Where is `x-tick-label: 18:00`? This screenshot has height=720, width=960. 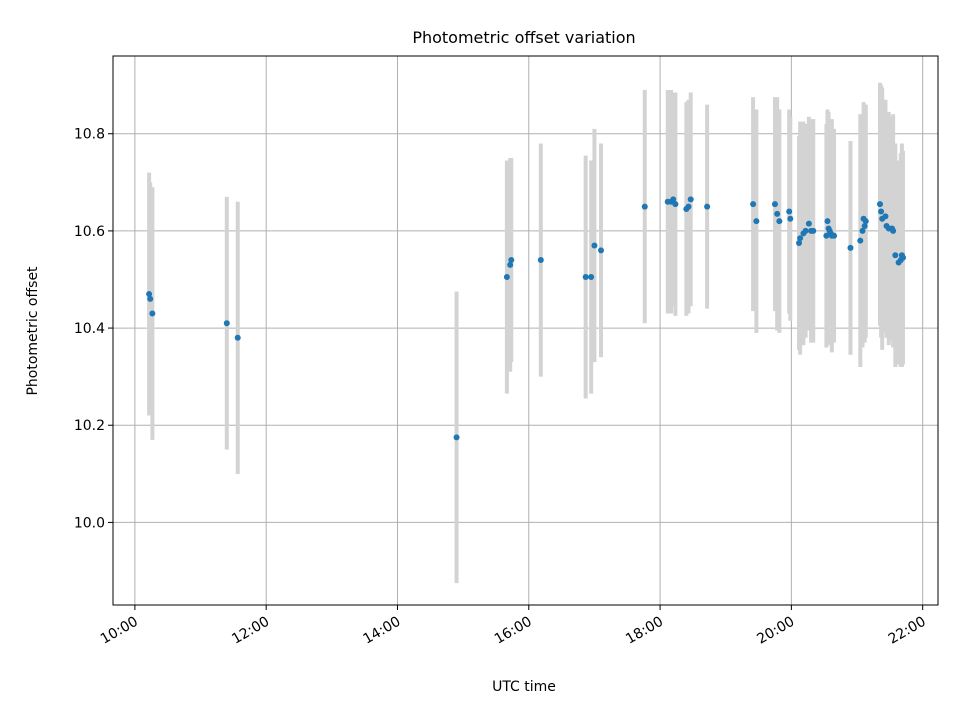 x-tick-label: 18:00 is located at coordinates (644, 631).